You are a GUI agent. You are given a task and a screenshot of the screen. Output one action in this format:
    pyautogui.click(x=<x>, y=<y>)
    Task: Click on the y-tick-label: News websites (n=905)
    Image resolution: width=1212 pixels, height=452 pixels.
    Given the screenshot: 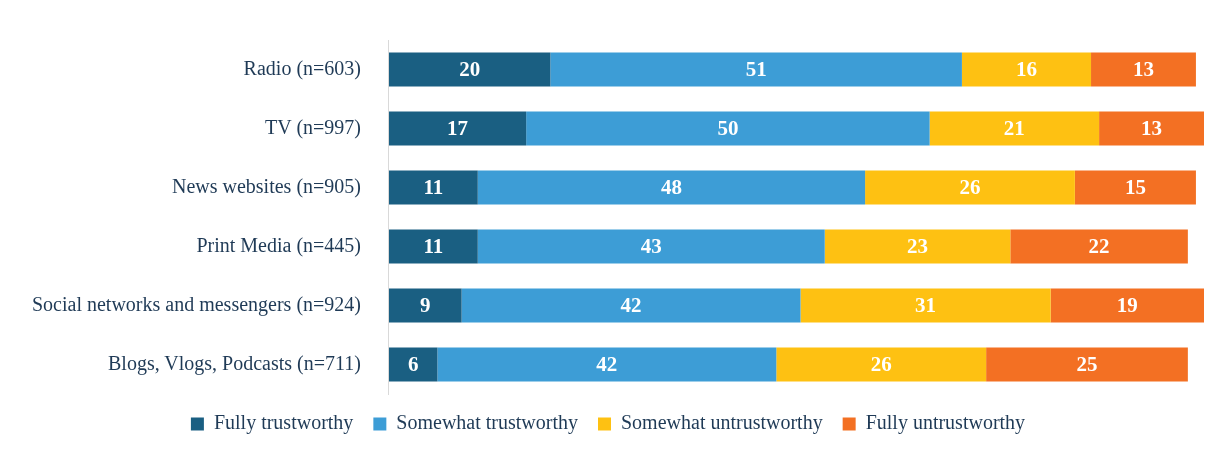 What is the action you would take?
    pyautogui.click(x=266, y=186)
    